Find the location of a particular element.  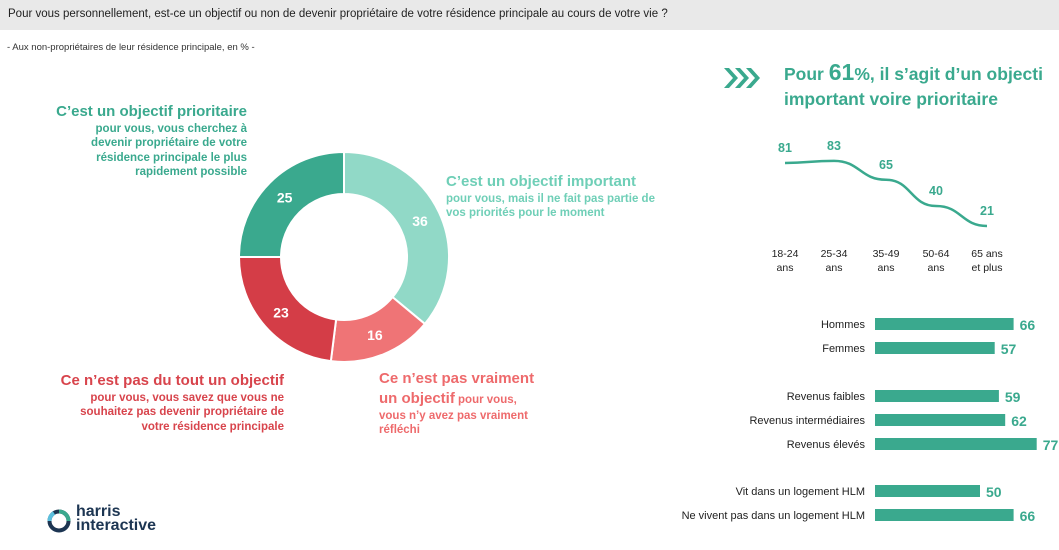

bar-category-label: Revenus élevés is located at coordinates (826, 445).